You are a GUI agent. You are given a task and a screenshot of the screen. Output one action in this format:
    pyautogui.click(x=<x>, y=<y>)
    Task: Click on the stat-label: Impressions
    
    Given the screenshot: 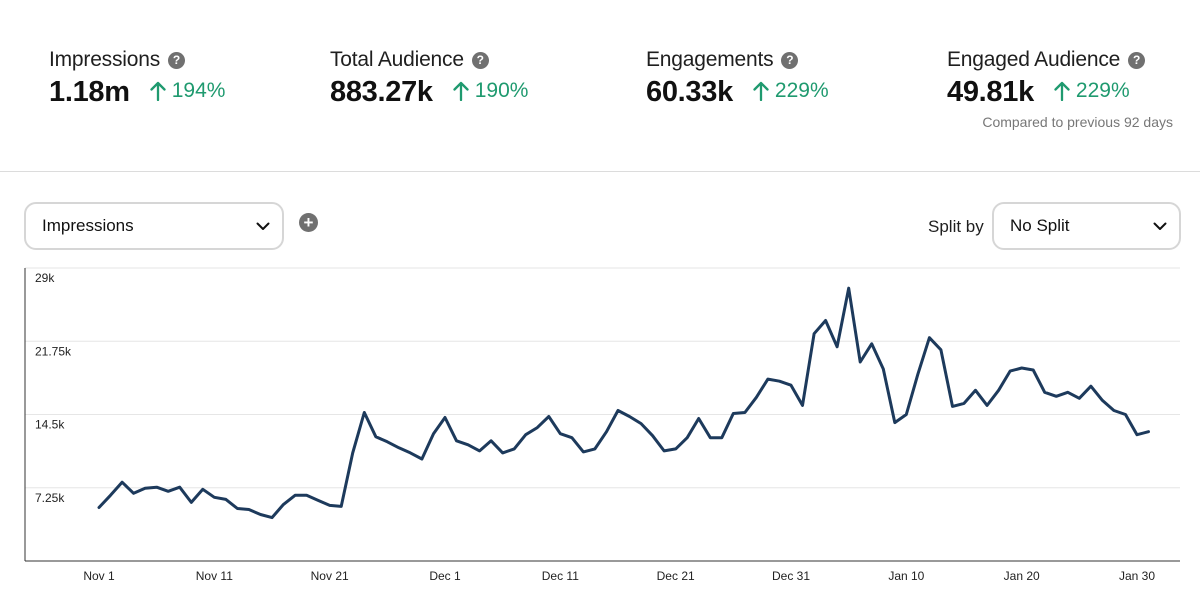 What is the action you would take?
    pyautogui.click(x=105, y=59)
    